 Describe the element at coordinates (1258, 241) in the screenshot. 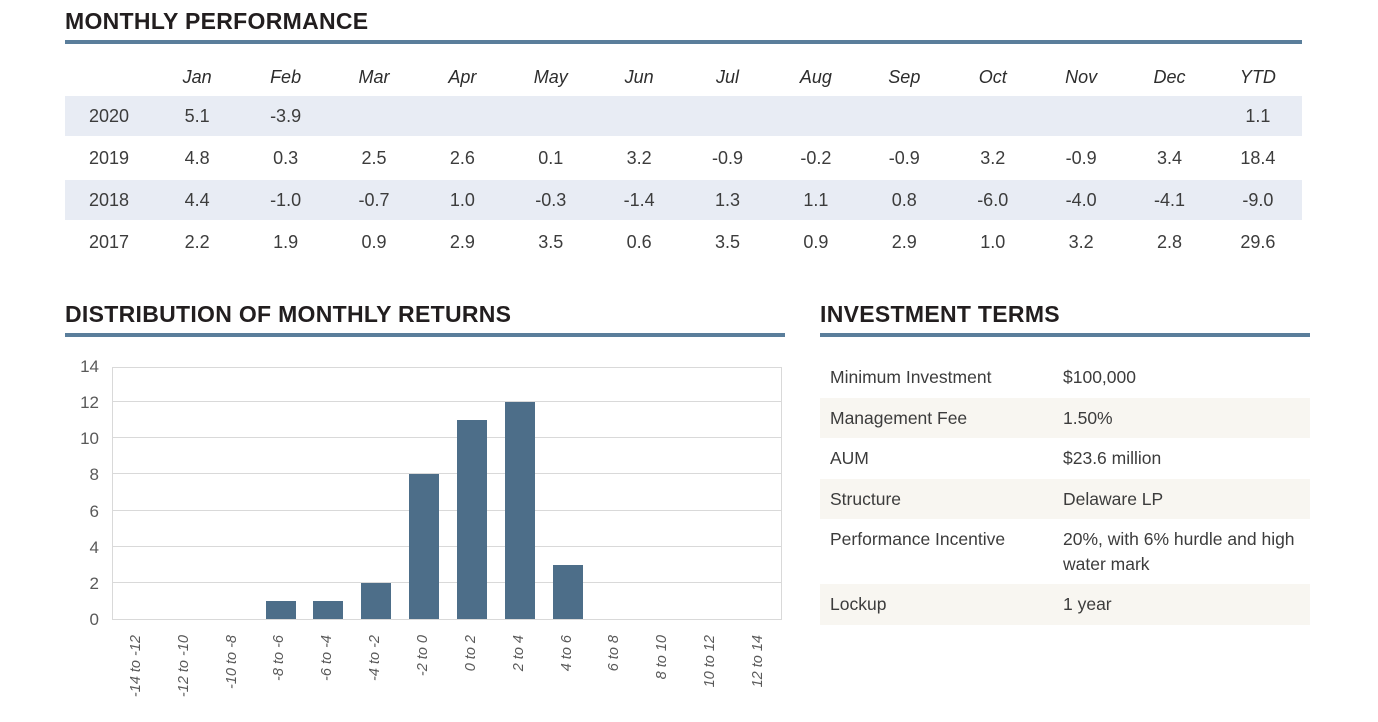

I see `return-value-cell: 29.6` at that location.